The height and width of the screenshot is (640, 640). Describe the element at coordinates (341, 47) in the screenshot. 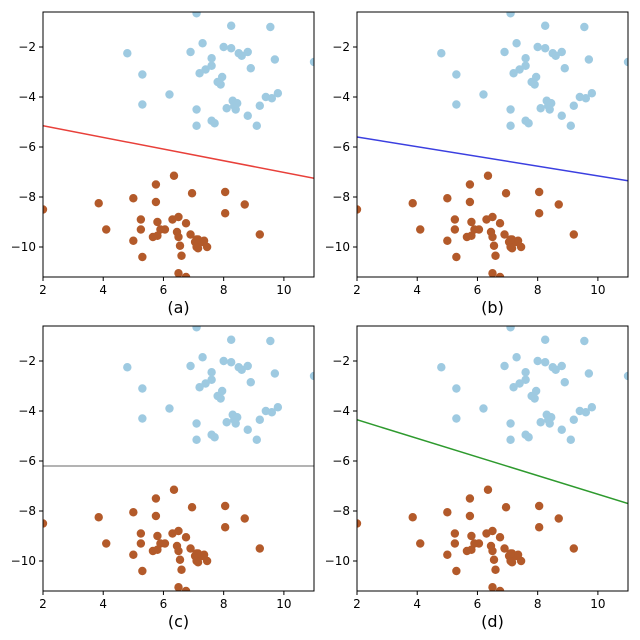

I see `y-tick-label: −2` at that location.